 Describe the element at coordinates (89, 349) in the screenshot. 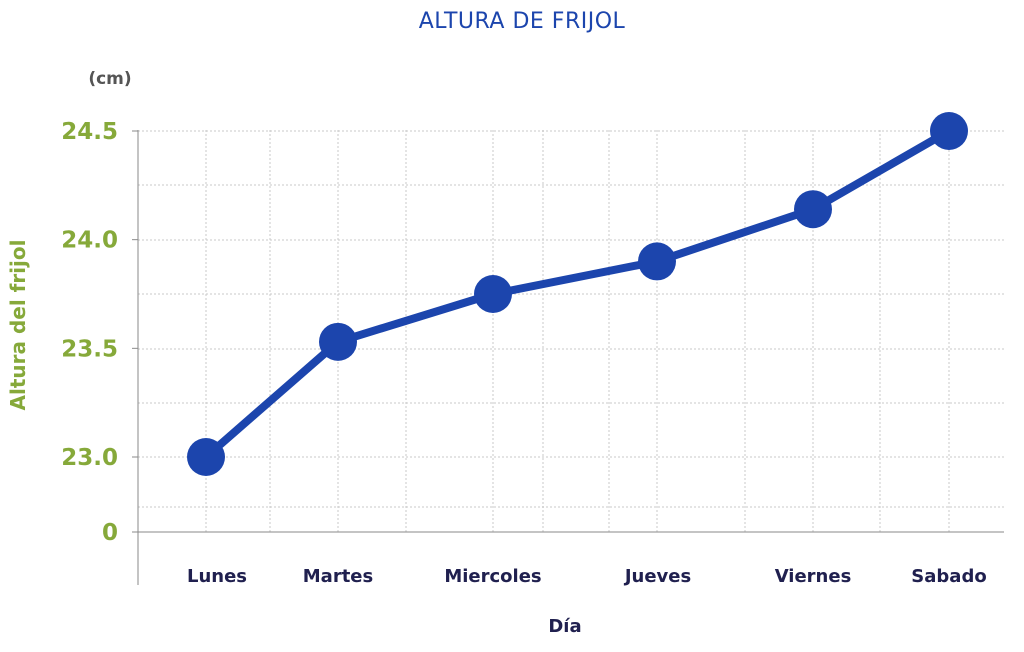

I see `y-tick-label: 23.5` at that location.